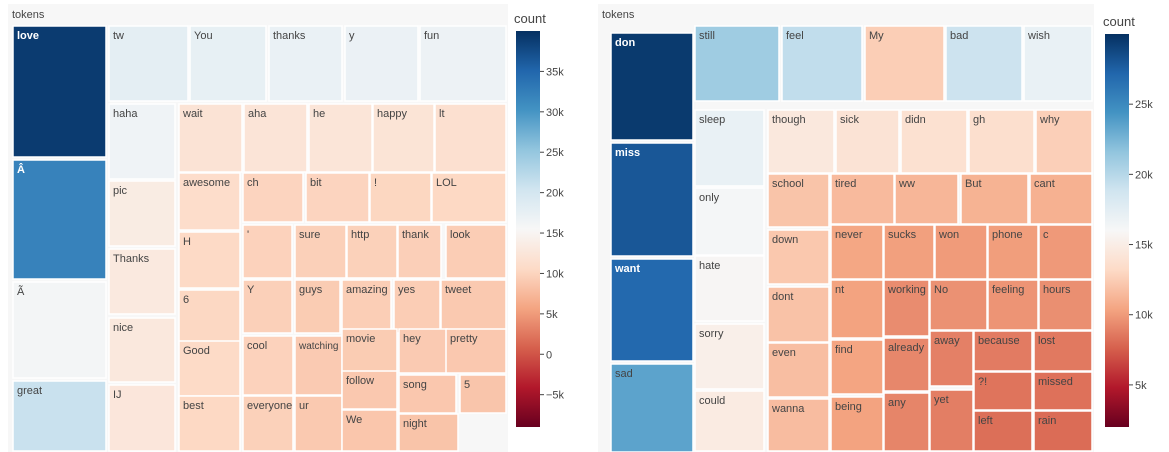 The height and width of the screenshot is (452, 1169). What do you see at coordinates (1003, 431) in the screenshot?
I see `tile-left: left` at bounding box center [1003, 431].